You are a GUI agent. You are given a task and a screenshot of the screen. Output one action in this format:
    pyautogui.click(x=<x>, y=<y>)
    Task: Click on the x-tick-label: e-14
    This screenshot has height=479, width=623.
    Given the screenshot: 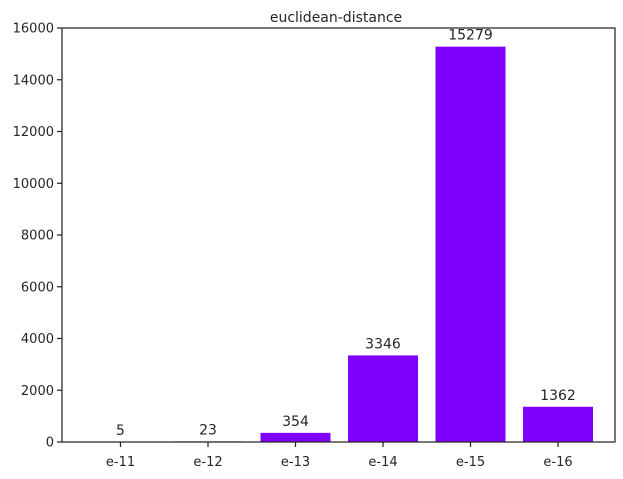 What is the action you would take?
    pyautogui.click(x=382, y=462)
    